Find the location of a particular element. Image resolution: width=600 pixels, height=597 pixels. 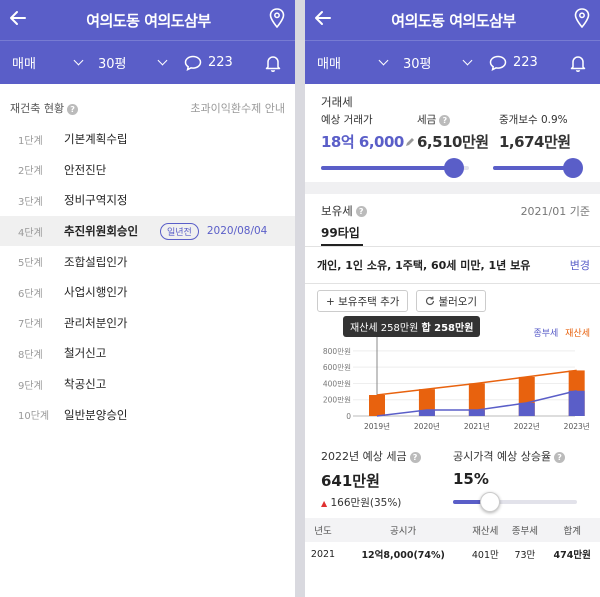

load-button: 불러오기 is located at coordinates (451, 301).